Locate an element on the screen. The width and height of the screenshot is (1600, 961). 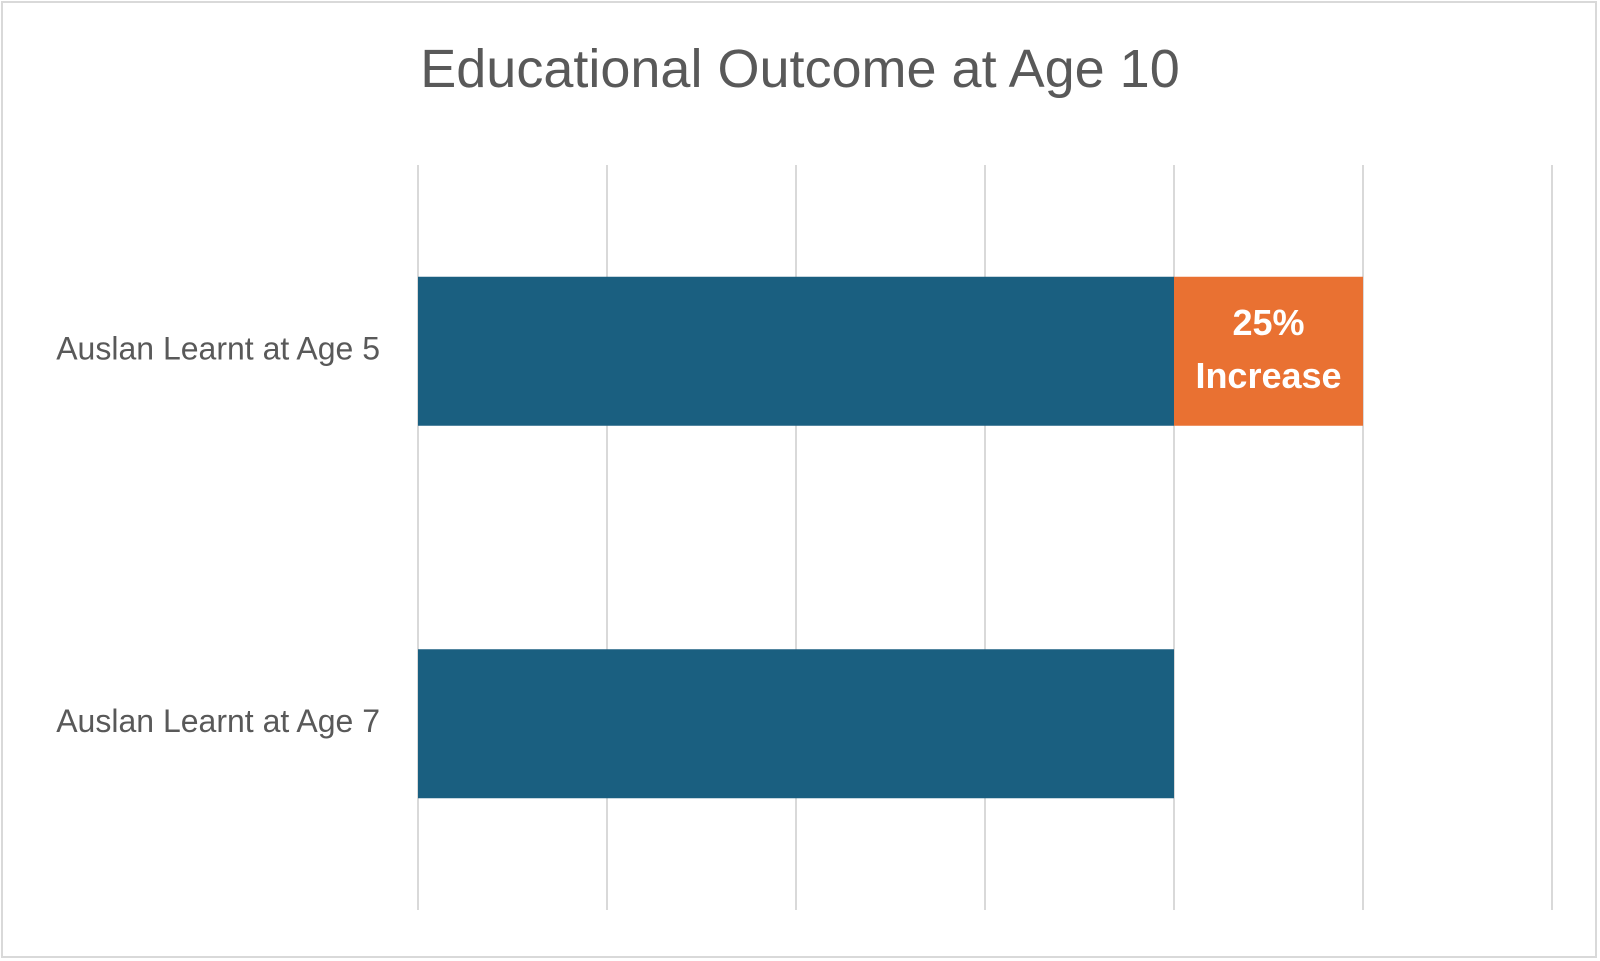
chart-title: Educational Outcome at Age 10 is located at coordinates (800, 69).